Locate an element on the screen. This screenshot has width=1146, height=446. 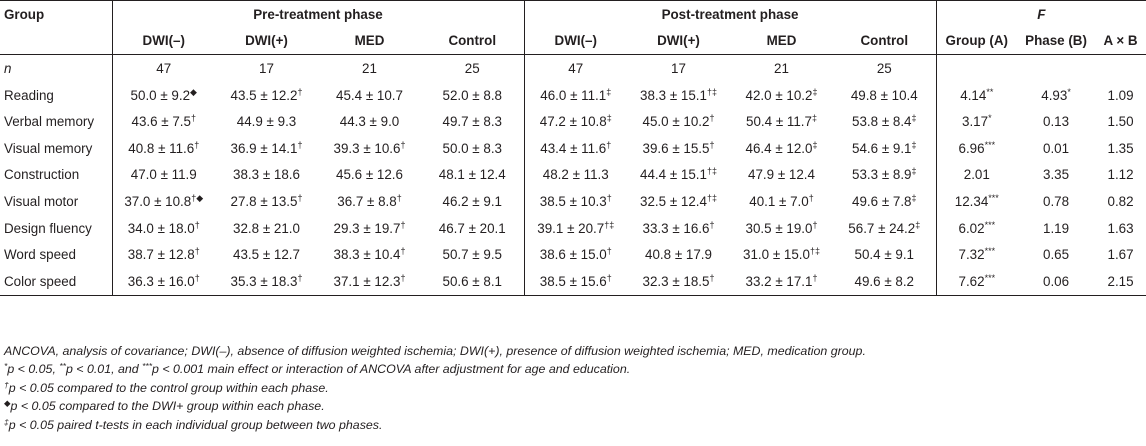
post-value-cell: 49.6 ± 8.2 is located at coordinates (885, 281).